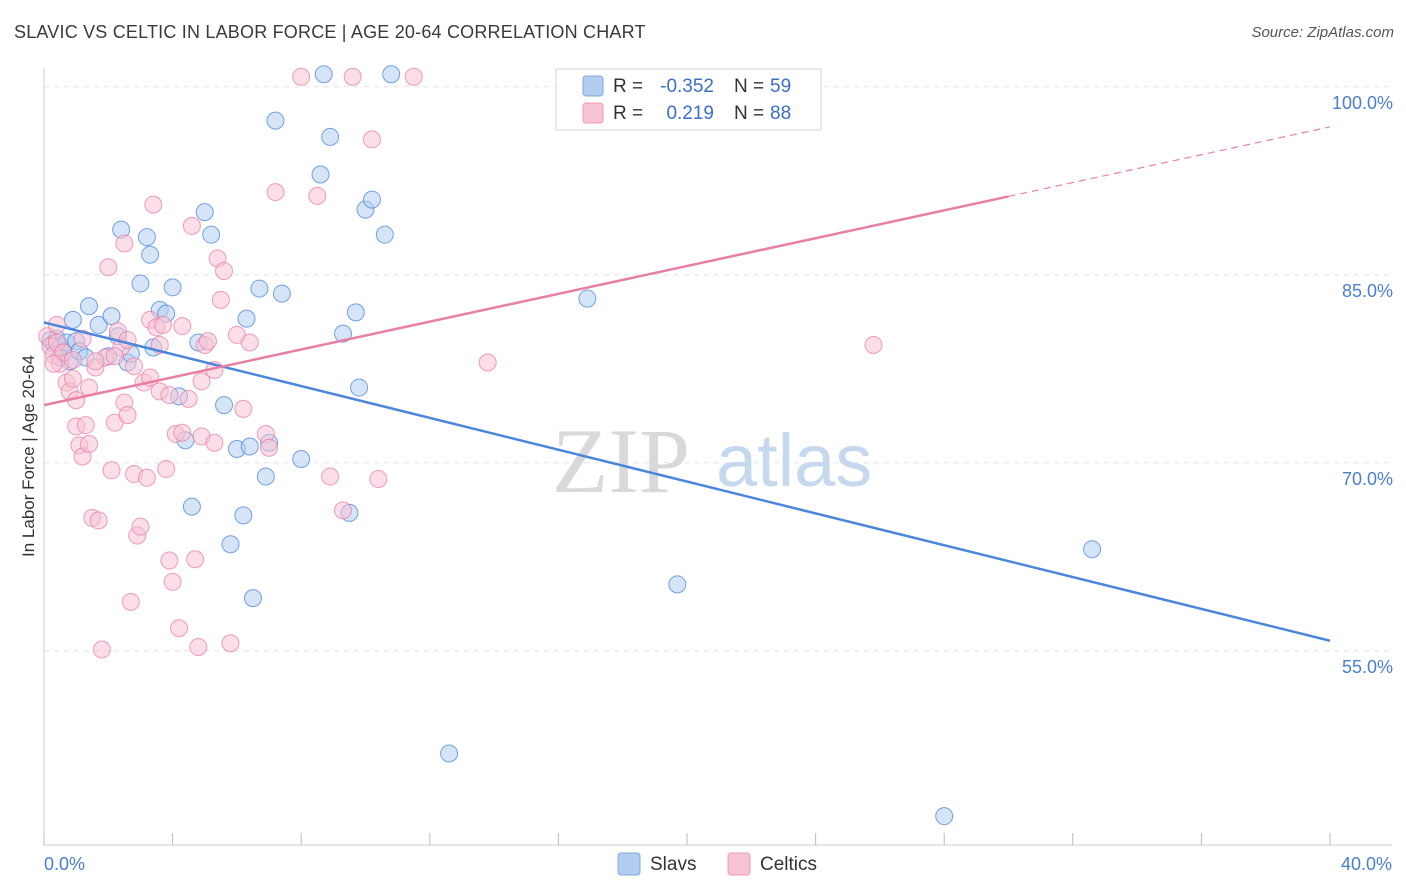 The image size is (1406, 892). I want to click on y-tick-label: 85.0%, so click(1367, 291).